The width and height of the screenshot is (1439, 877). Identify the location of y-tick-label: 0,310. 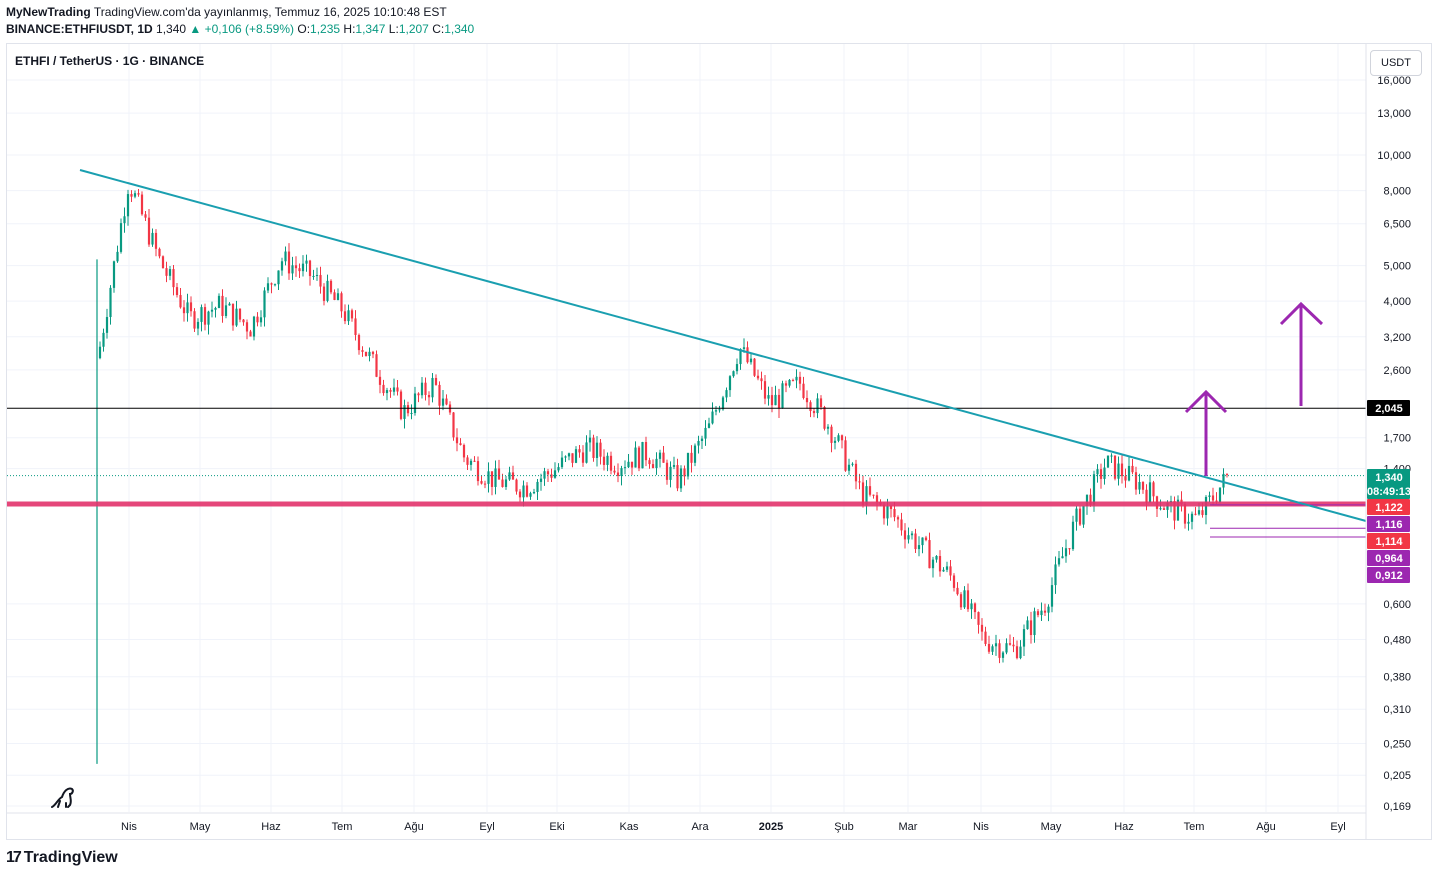
(1397, 710).